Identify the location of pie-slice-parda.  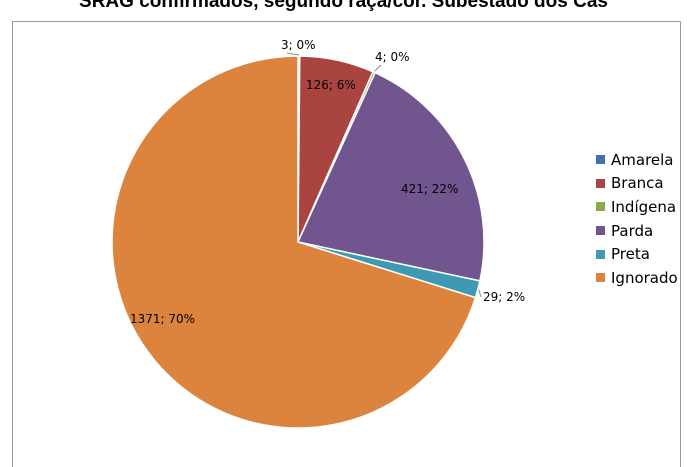
(390, 176).